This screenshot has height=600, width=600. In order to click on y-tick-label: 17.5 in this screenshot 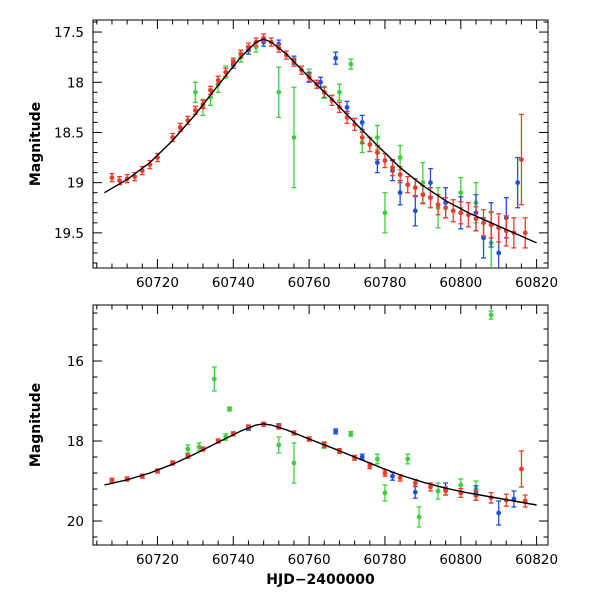, I will do `click(69, 33)`.